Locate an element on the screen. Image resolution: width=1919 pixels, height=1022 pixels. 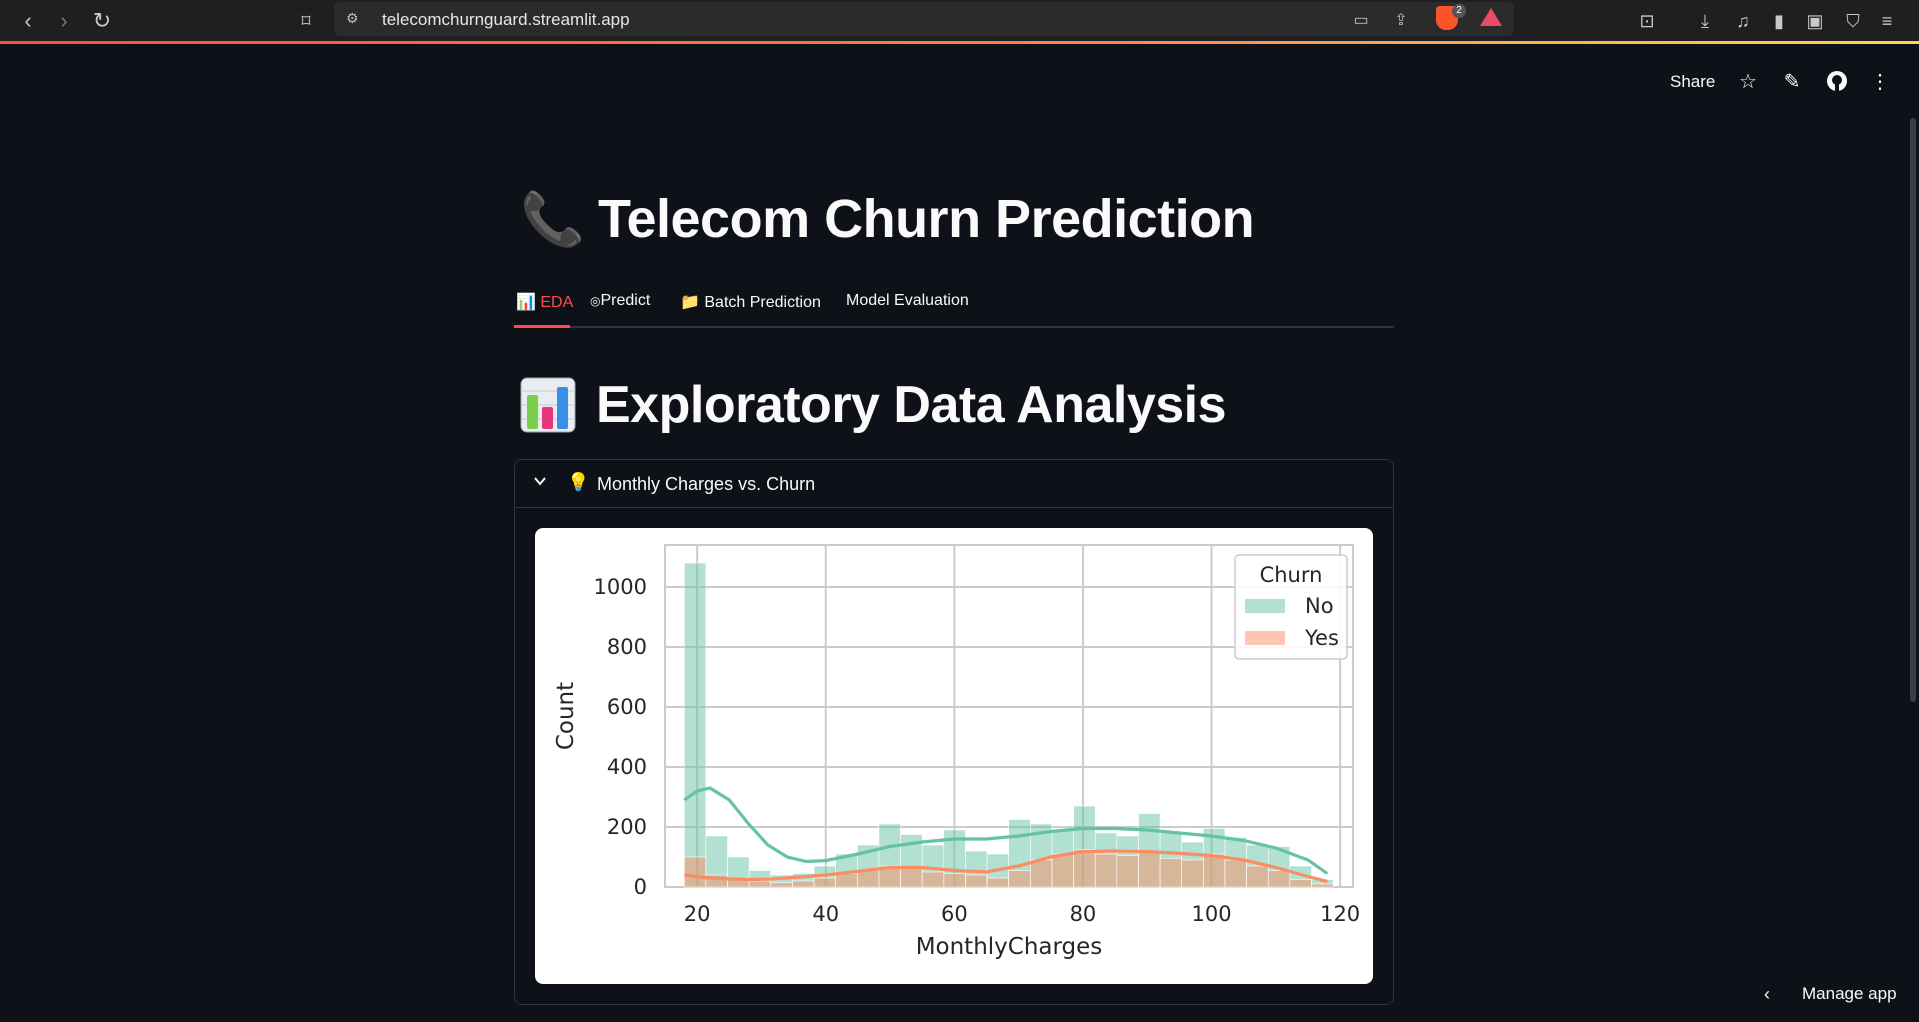
telephone-icon: 📞 is located at coordinates (552, 219).